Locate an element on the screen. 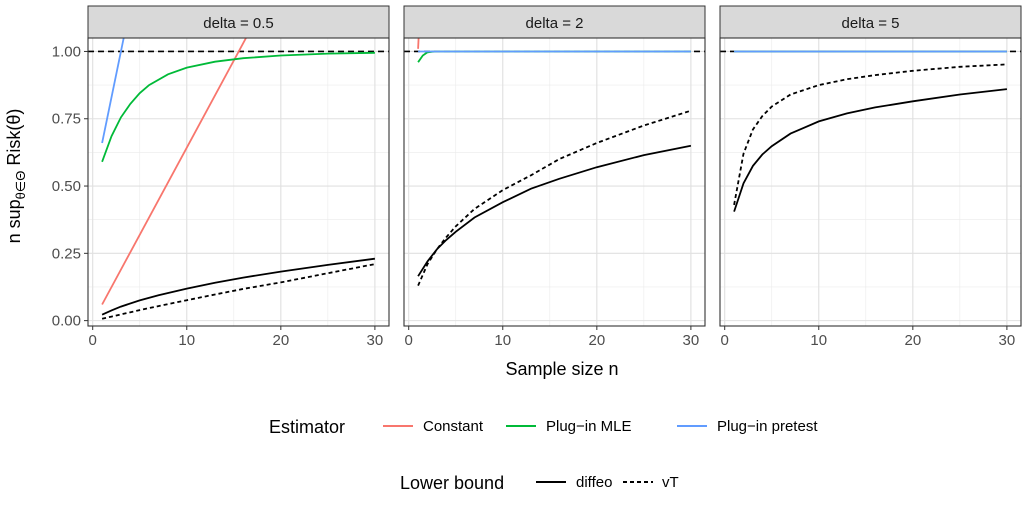 Image resolution: width=1023 pixels, height=505 pixels. y-tick-label: 0.75 is located at coordinates (66, 119).